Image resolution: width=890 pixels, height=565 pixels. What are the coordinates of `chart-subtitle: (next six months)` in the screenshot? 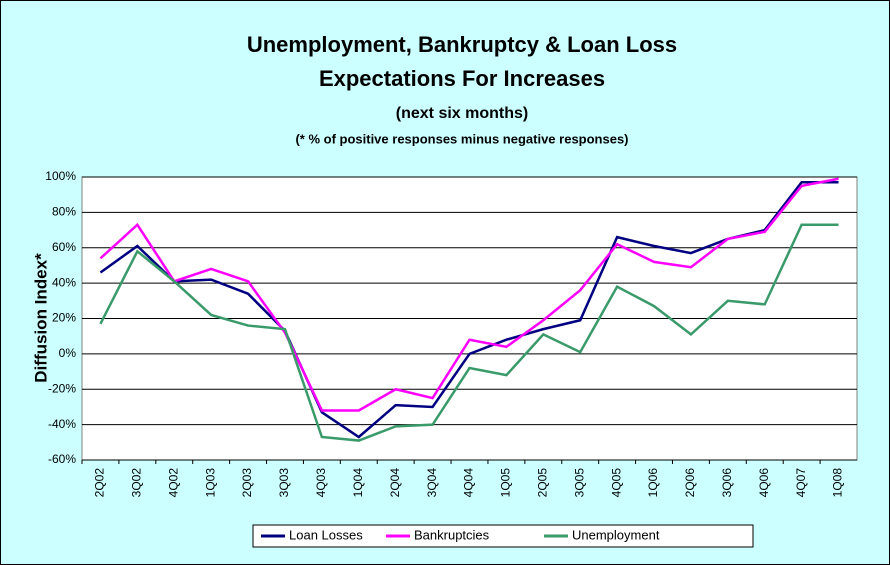 It's located at (462, 113).